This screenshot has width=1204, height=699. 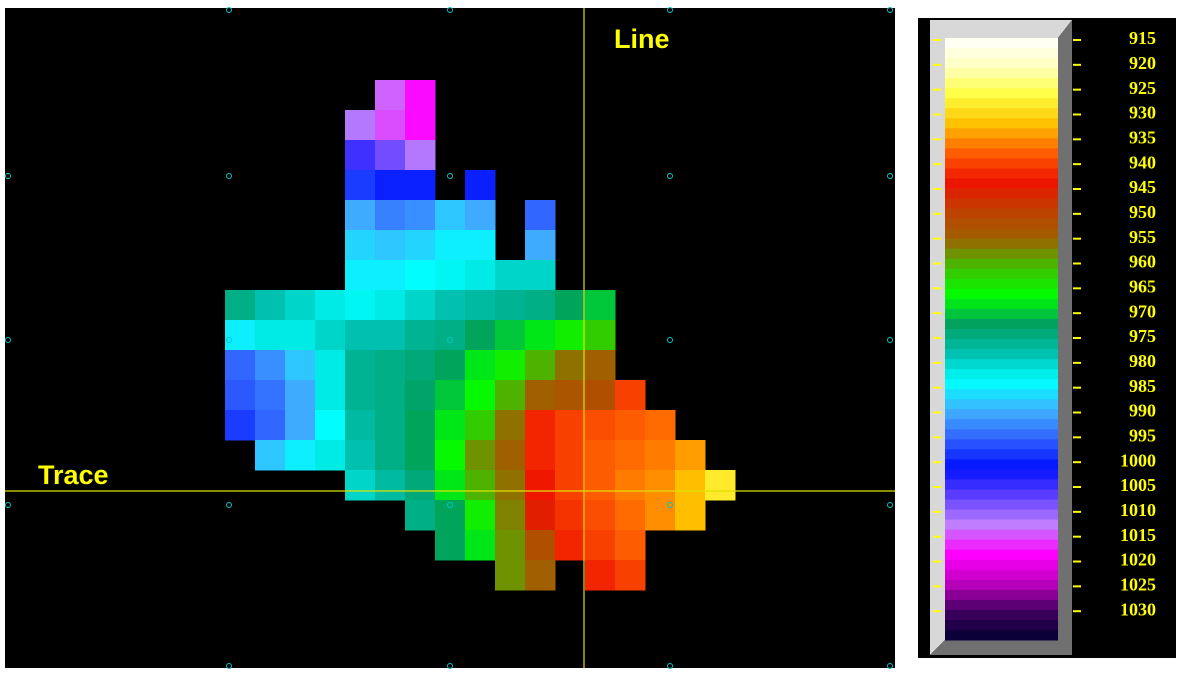 I want to click on tick-label: 1005, so click(x=1138, y=485).